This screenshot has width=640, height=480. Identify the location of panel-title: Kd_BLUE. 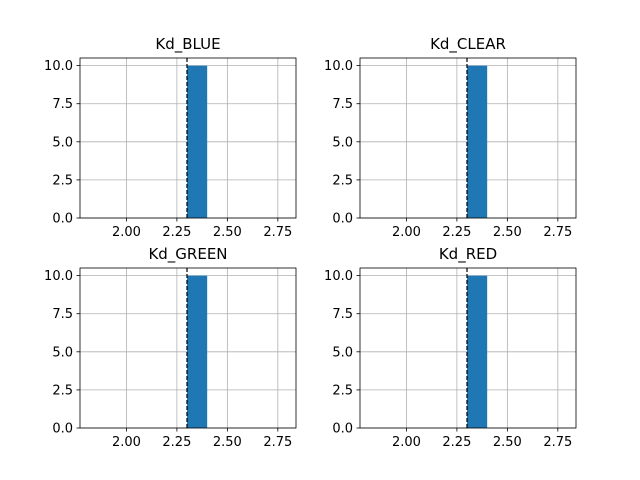
(187, 44).